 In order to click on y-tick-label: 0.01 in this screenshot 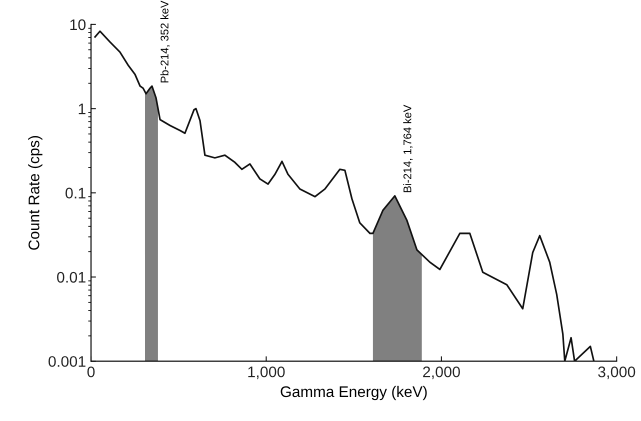, I will do `click(71, 277)`.